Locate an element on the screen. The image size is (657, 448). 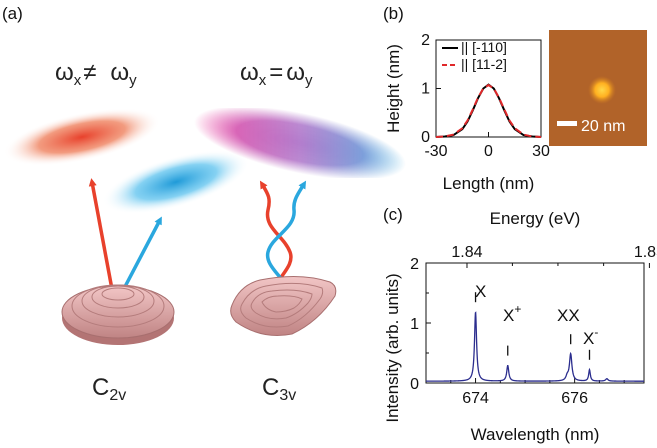
plot-frame is located at coordinates (535, 323).